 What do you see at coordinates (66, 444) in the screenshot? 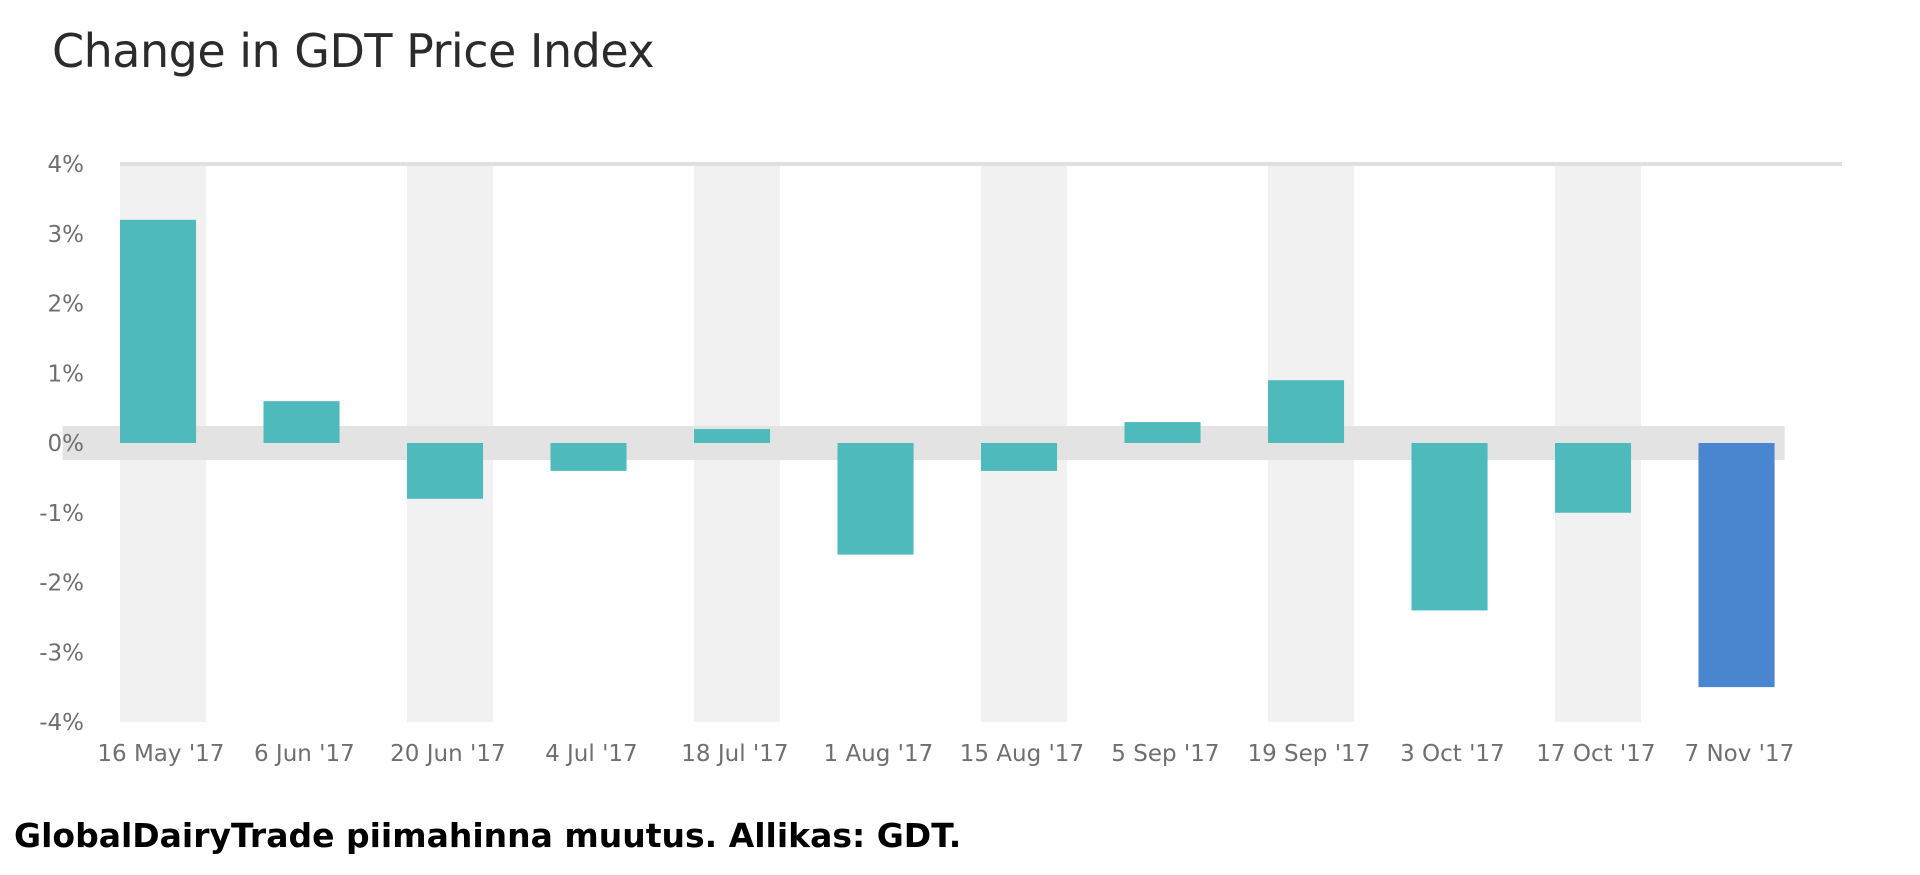
I see `y-tick-label: 0%` at bounding box center [66, 444].